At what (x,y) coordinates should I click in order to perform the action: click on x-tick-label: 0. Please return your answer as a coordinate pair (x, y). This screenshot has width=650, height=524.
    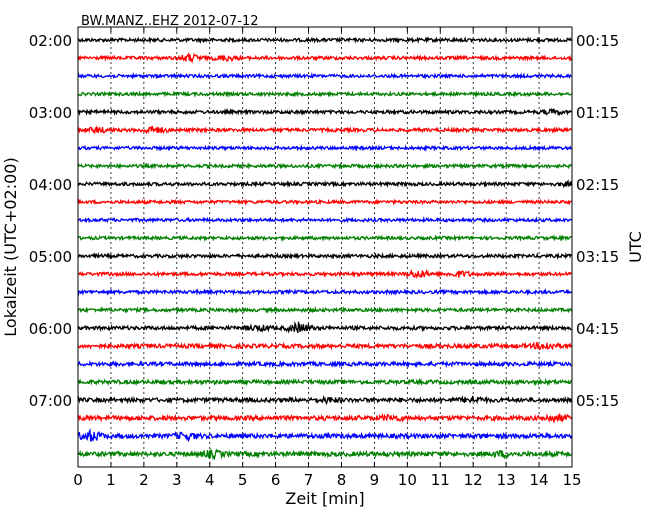
    Looking at the image, I should click on (78, 480).